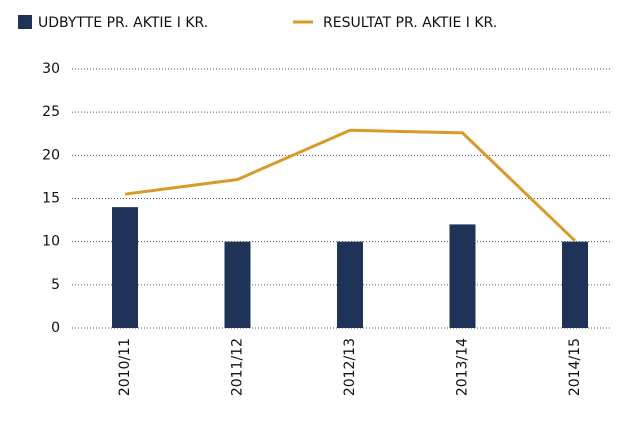 This screenshot has width=622, height=423. Describe the element at coordinates (238, 367) in the screenshot. I see `x-tick-label: 2011/12` at that location.